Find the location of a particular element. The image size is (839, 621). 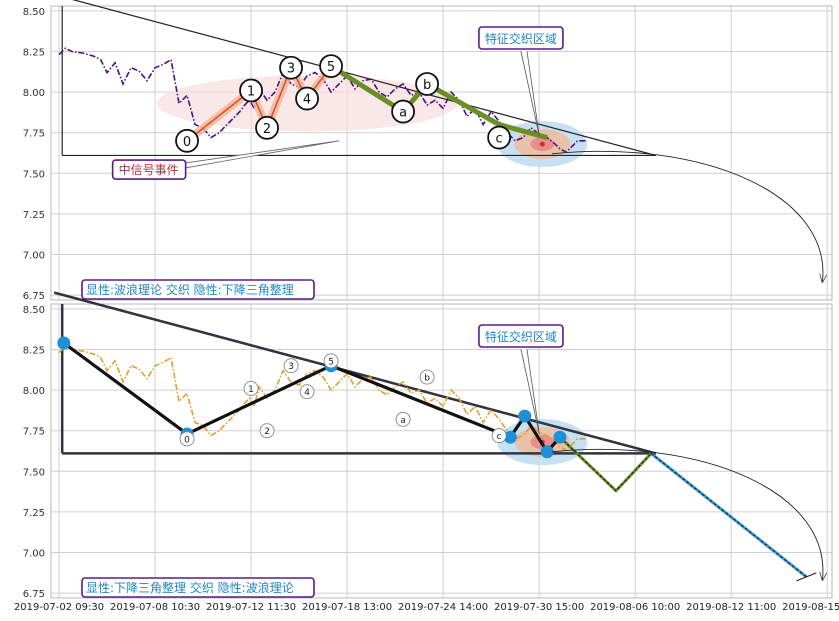

x-tick-label: 2019-07-12 11:30 is located at coordinates (251, 607).